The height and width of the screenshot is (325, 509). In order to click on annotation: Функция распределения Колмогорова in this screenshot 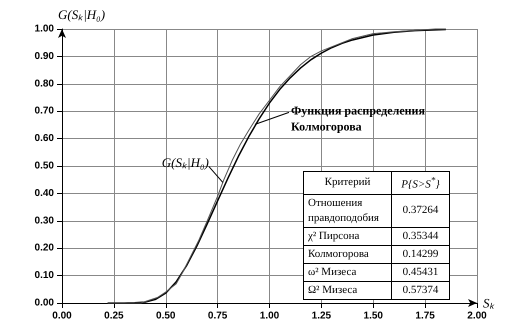, I will do `click(358, 118)`.